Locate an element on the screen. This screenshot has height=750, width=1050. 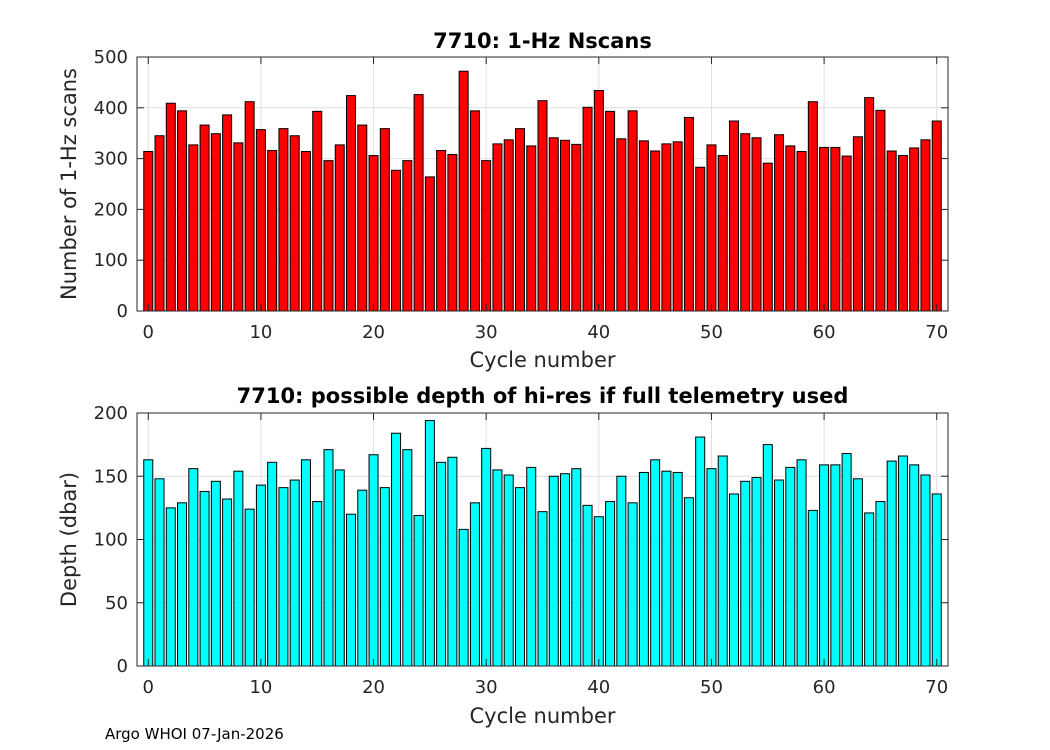
depth-ytick-label: 0 is located at coordinates (122, 666).